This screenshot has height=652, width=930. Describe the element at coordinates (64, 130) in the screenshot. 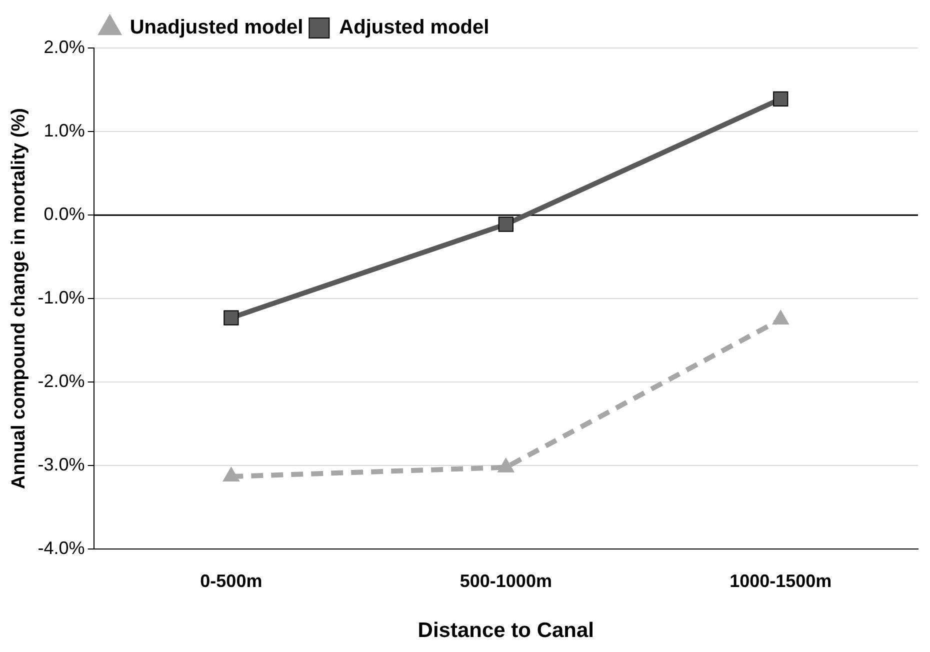

I see `y-tick-label: 1.0%` at that location.